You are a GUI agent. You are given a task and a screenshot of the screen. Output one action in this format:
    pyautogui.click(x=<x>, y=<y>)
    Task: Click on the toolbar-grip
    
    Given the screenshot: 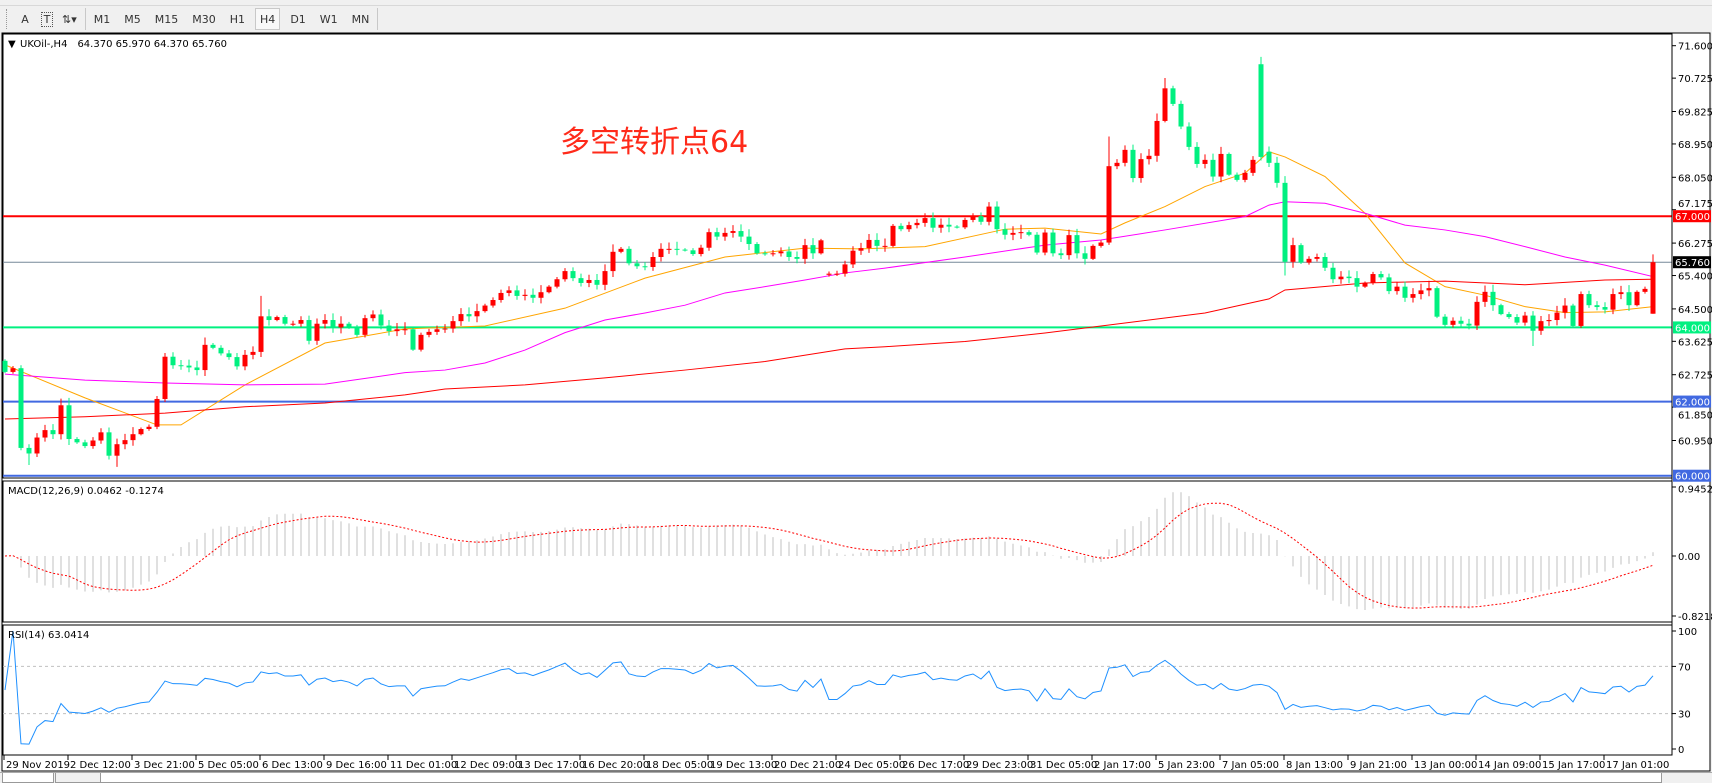 What is the action you would take?
    pyautogui.click(x=8, y=19)
    